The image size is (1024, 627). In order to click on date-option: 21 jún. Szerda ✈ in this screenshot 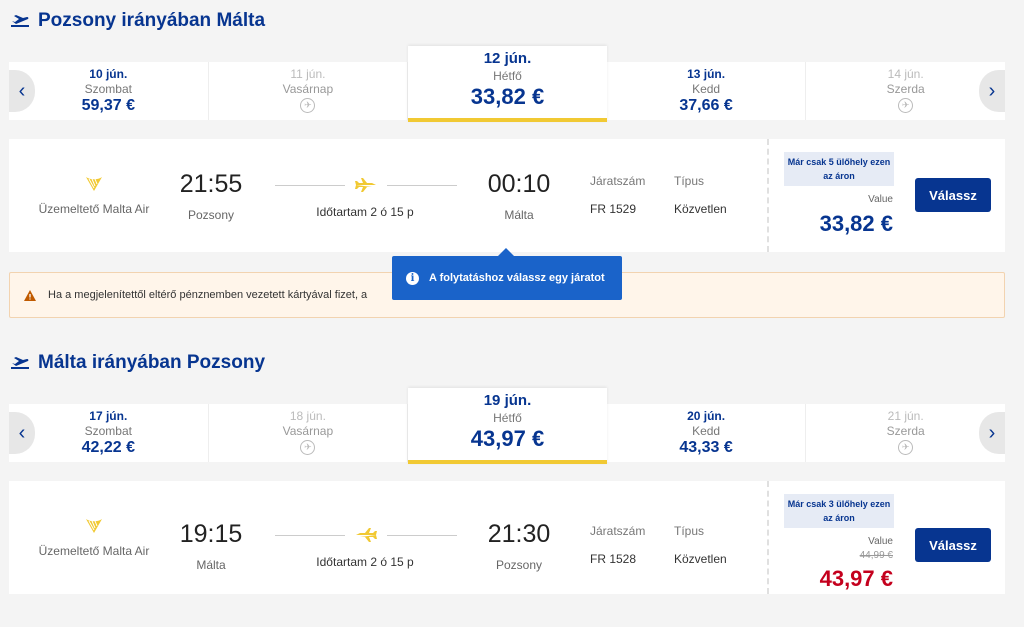, I will do `click(905, 433)`.